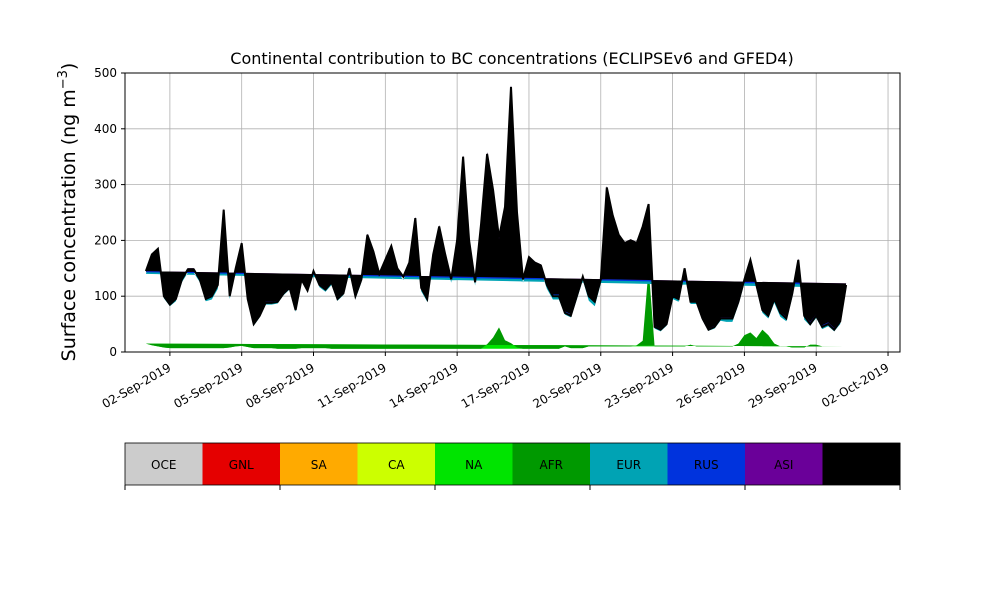 This screenshot has width=1000, height=600. I want to click on y-tick-label: 0, so click(113, 352).